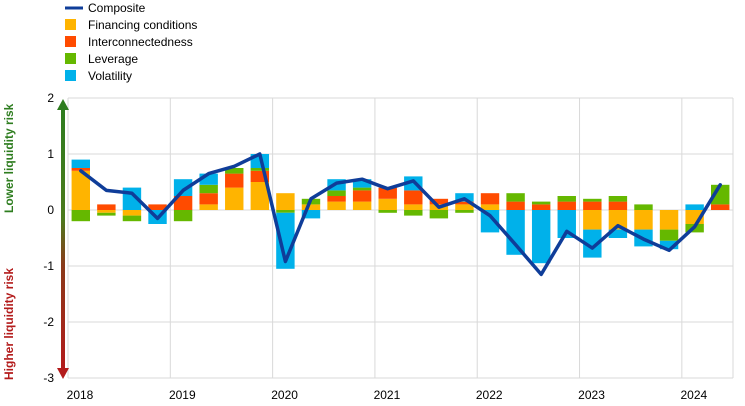 Image resolution: width=745 pixels, height=406 pixels. Describe the element at coordinates (70, 75) in the screenshot. I see `legend-swatch-volatility` at that location.